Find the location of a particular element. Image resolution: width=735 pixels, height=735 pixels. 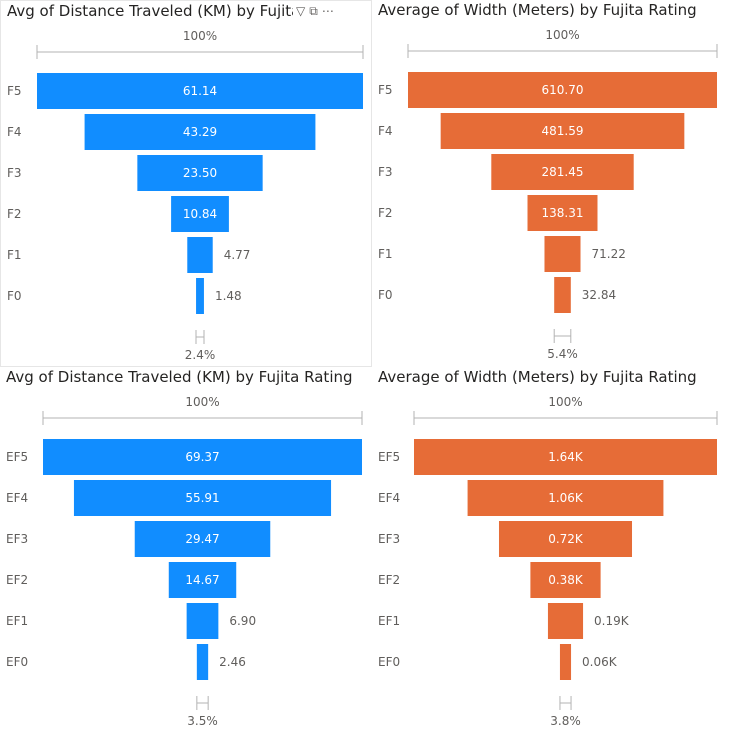

data-label: 14.67 is located at coordinates (202, 580).